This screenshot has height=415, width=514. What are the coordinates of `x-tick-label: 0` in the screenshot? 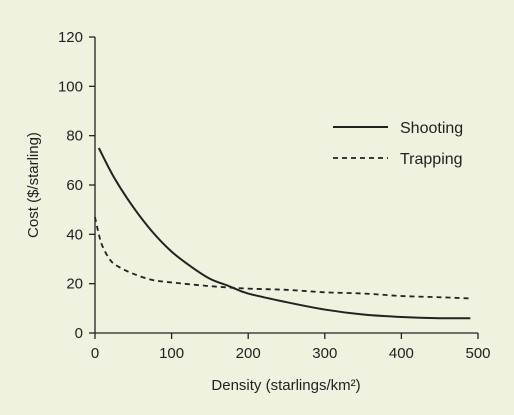 It's located at (95, 353).